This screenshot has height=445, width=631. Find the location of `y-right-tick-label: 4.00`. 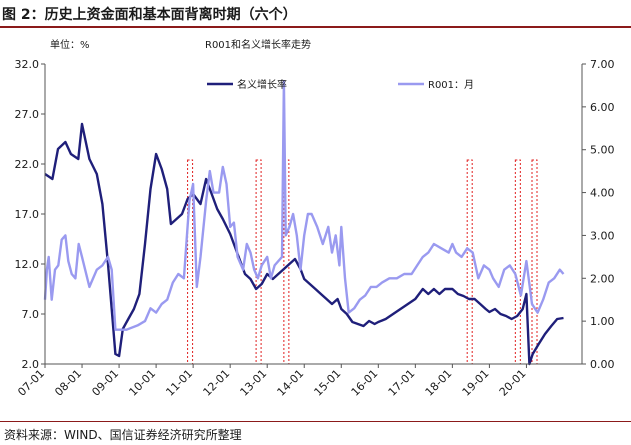

y-right-tick-label: 4.00 is located at coordinates (602, 193).